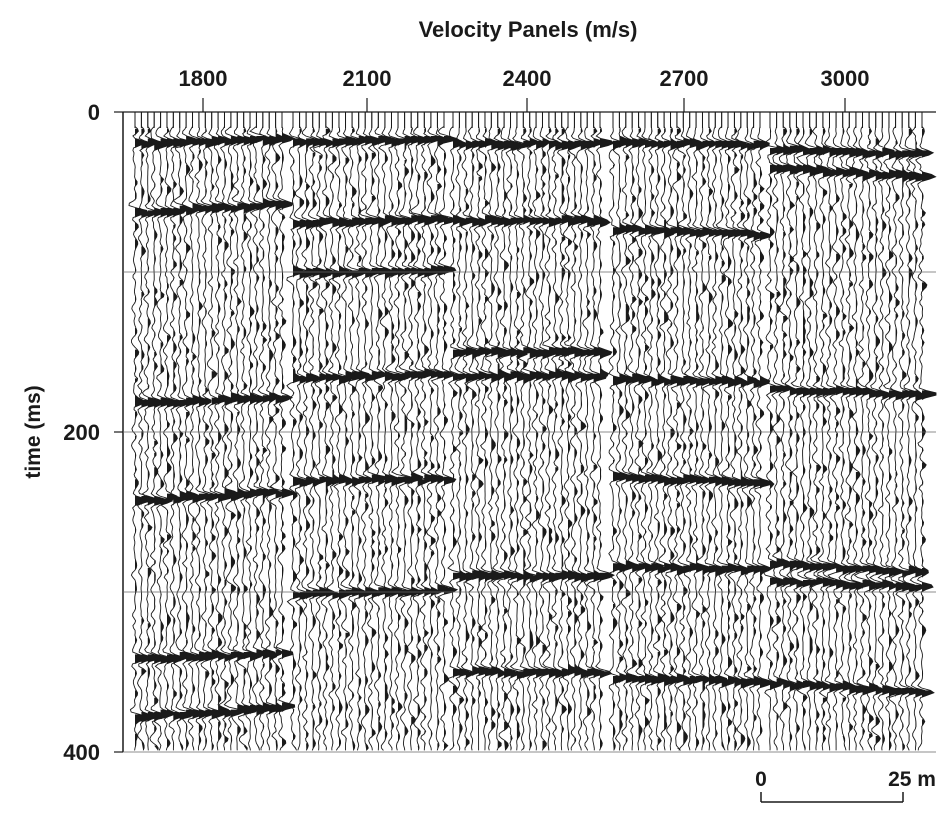 Image resolution: width=946 pixels, height=815 pixels. Describe the element at coordinates (524, 89) in the screenshot. I see `panel-velocity-labels: 1800 2100 2400 2700 3000` at that location.